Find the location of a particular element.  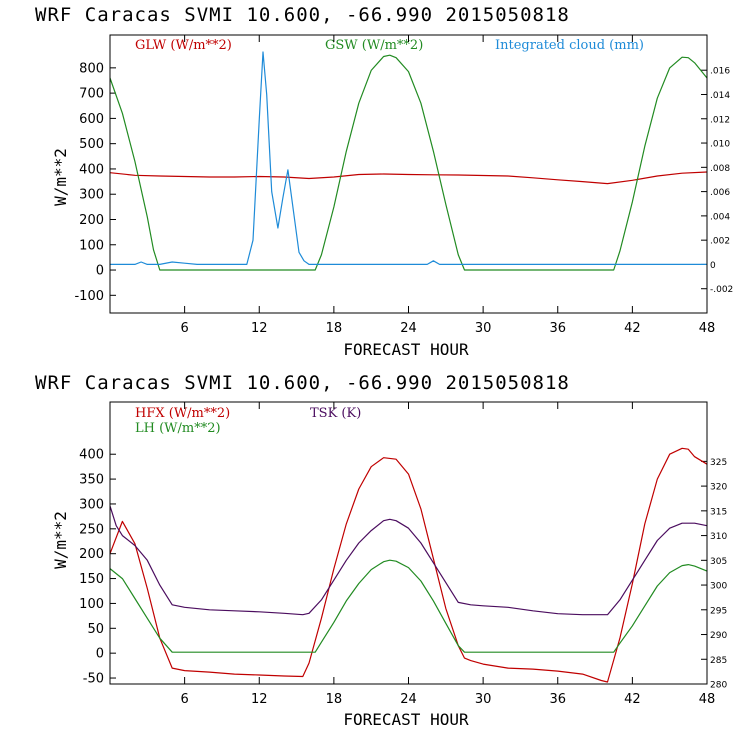

y-tick-label: 700 is located at coordinates (91, 94).